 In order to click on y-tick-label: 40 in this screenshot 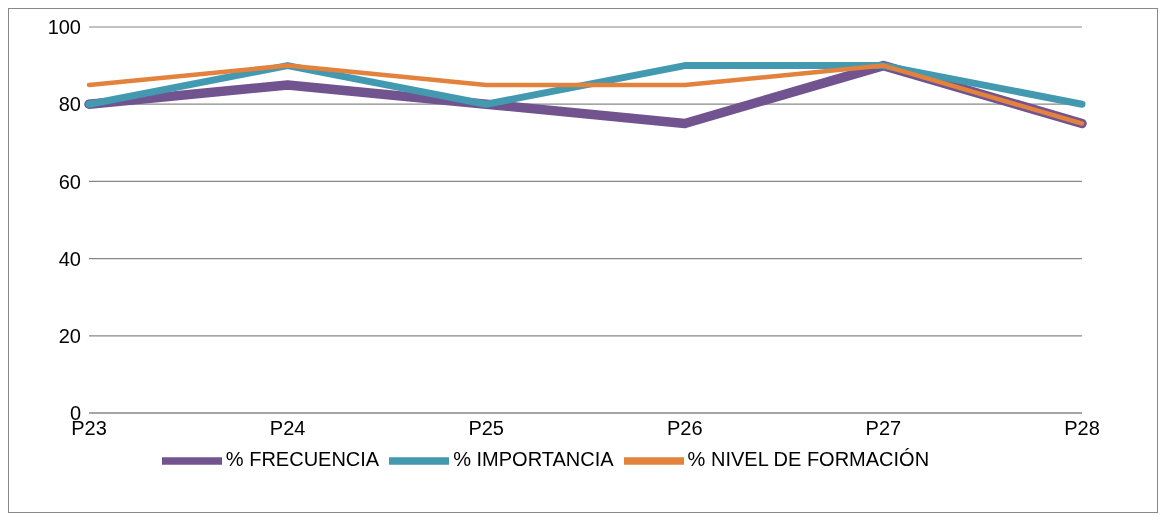, I will do `click(69, 258)`.